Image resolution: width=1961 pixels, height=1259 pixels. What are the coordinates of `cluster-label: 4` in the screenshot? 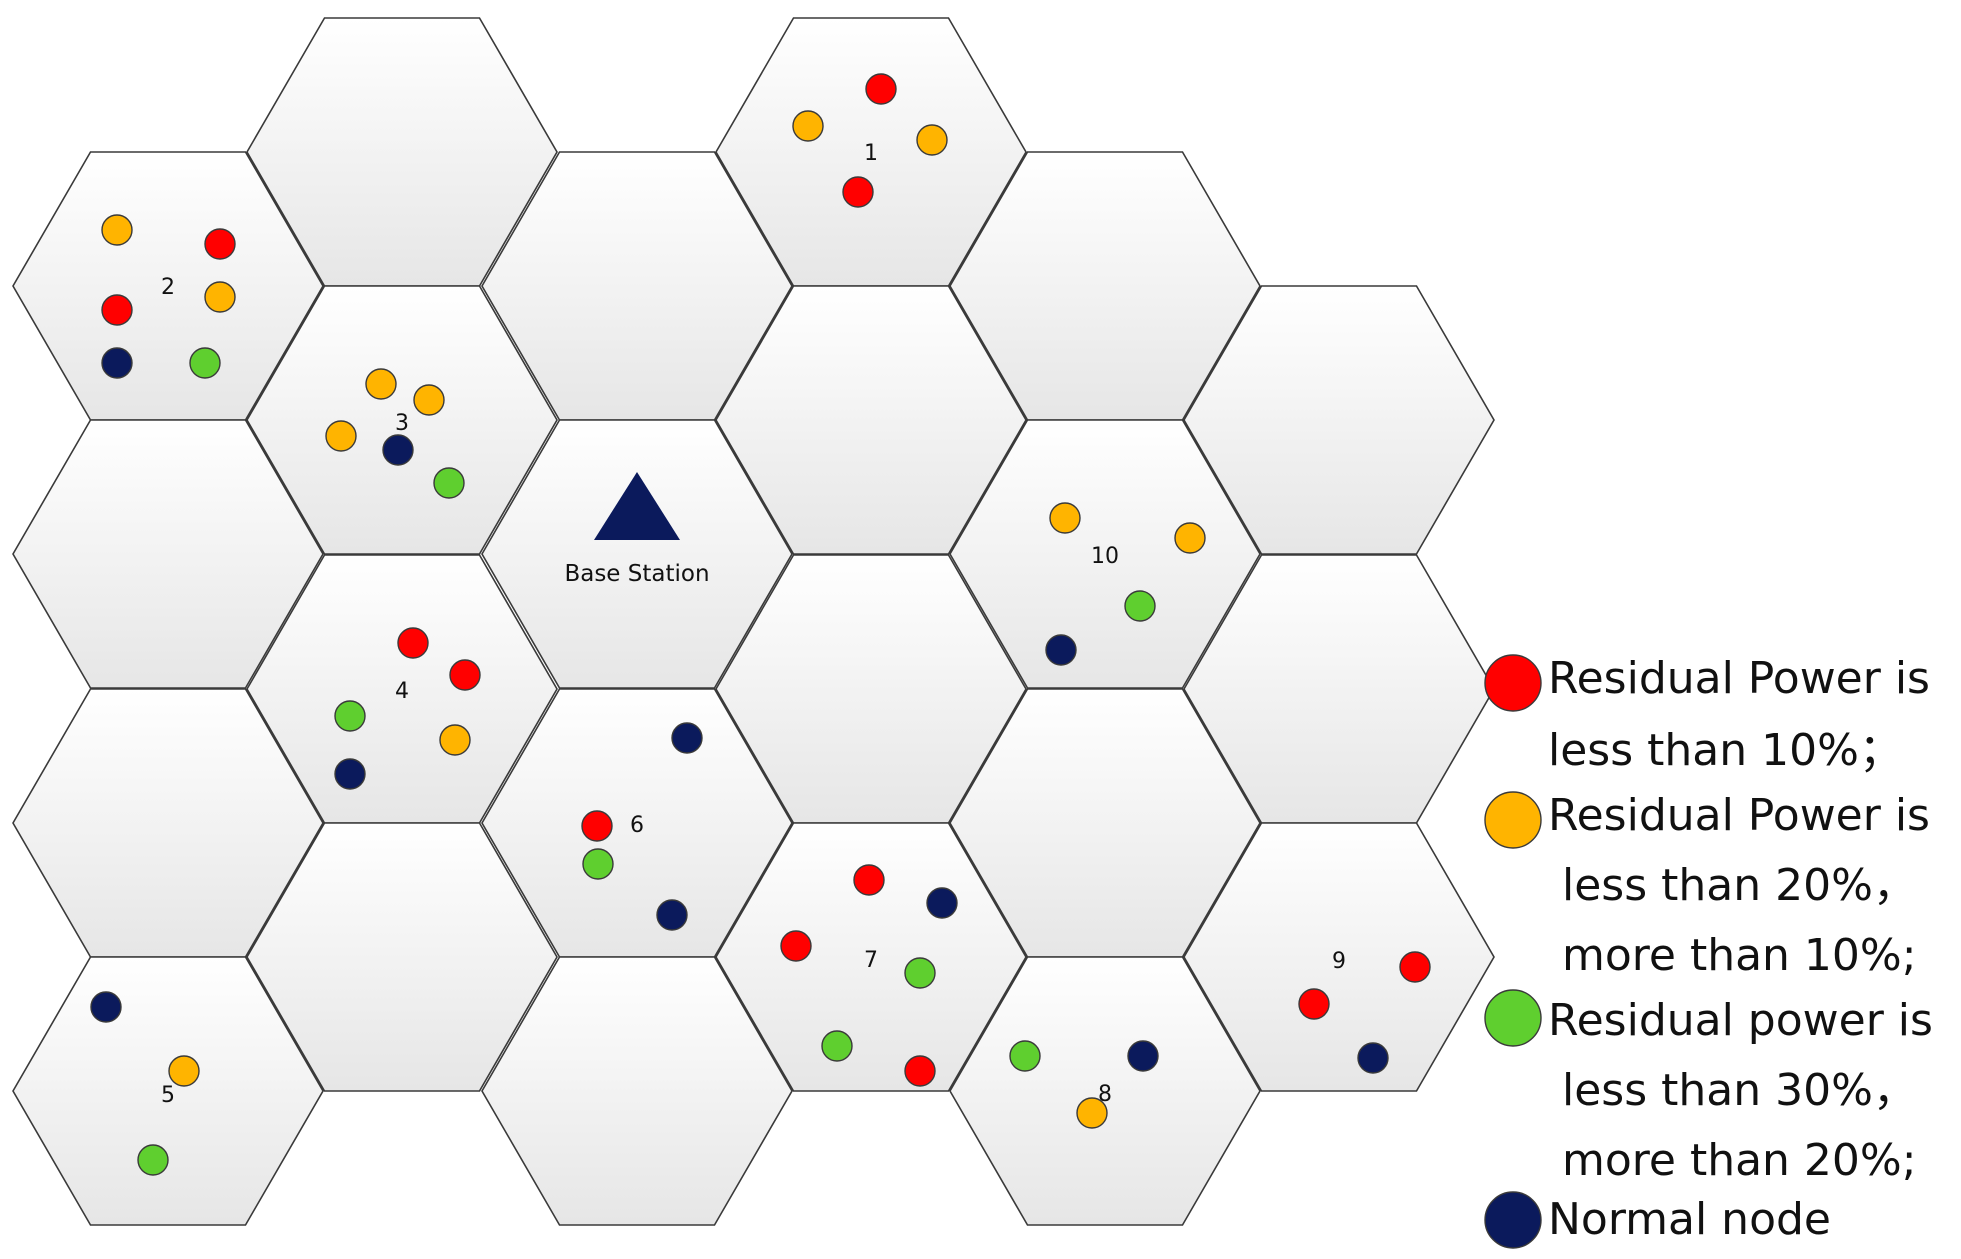 It's located at (402, 691).